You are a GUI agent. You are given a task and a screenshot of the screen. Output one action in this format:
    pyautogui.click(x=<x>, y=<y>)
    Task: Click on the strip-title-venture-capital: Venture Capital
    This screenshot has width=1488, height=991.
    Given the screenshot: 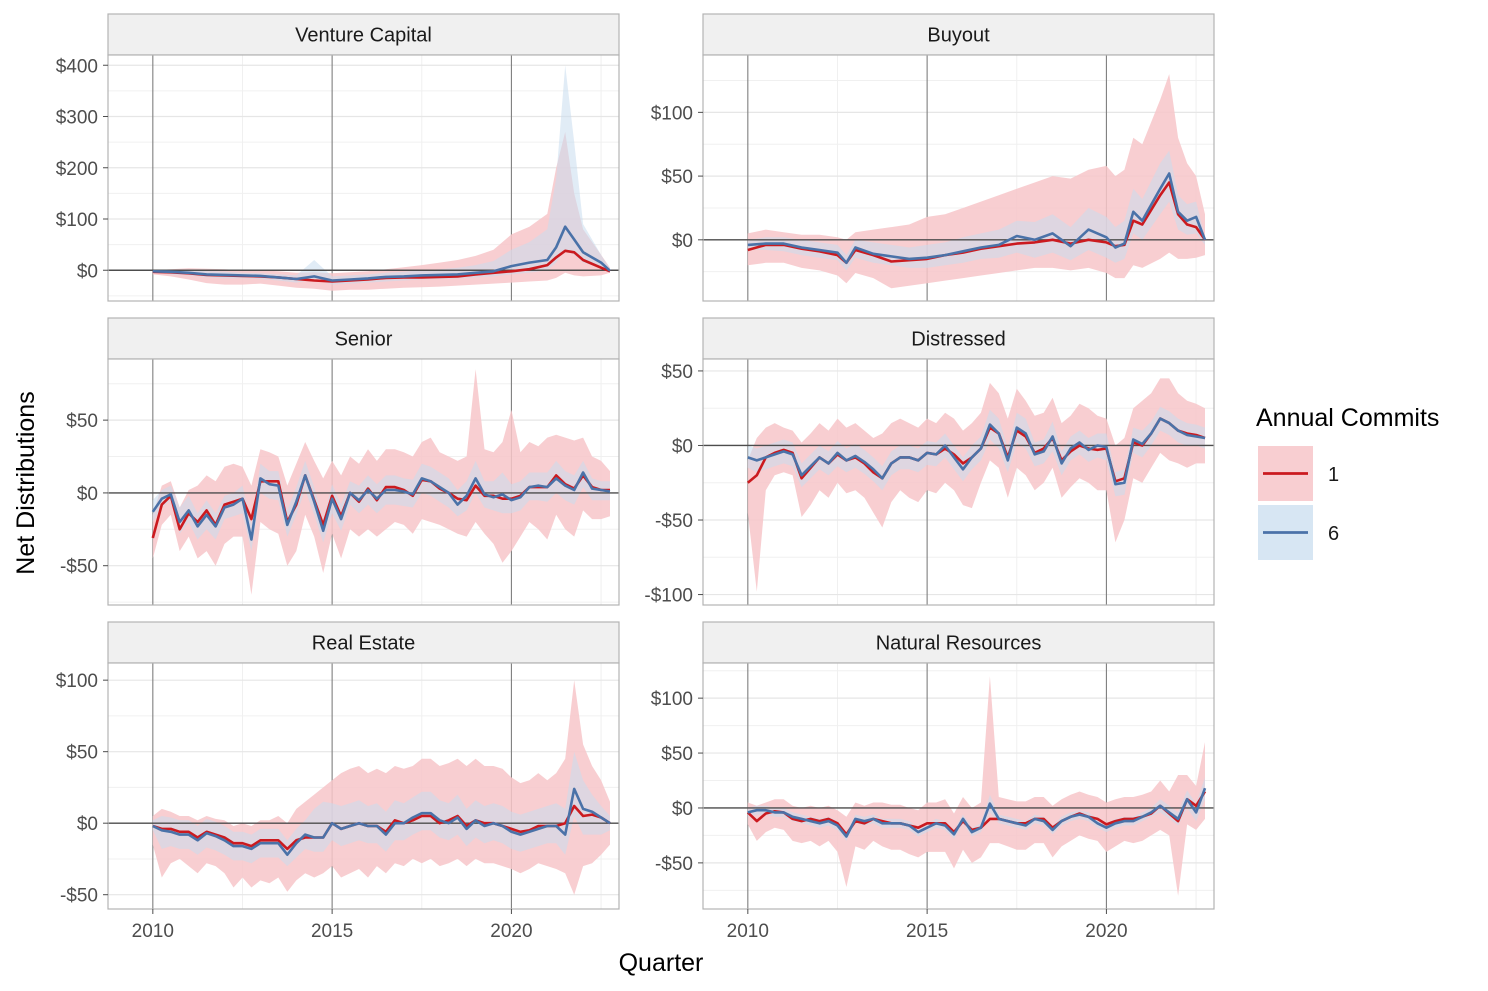 What is the action you would take?
    pyautogui.click(x=363, y=36)
    